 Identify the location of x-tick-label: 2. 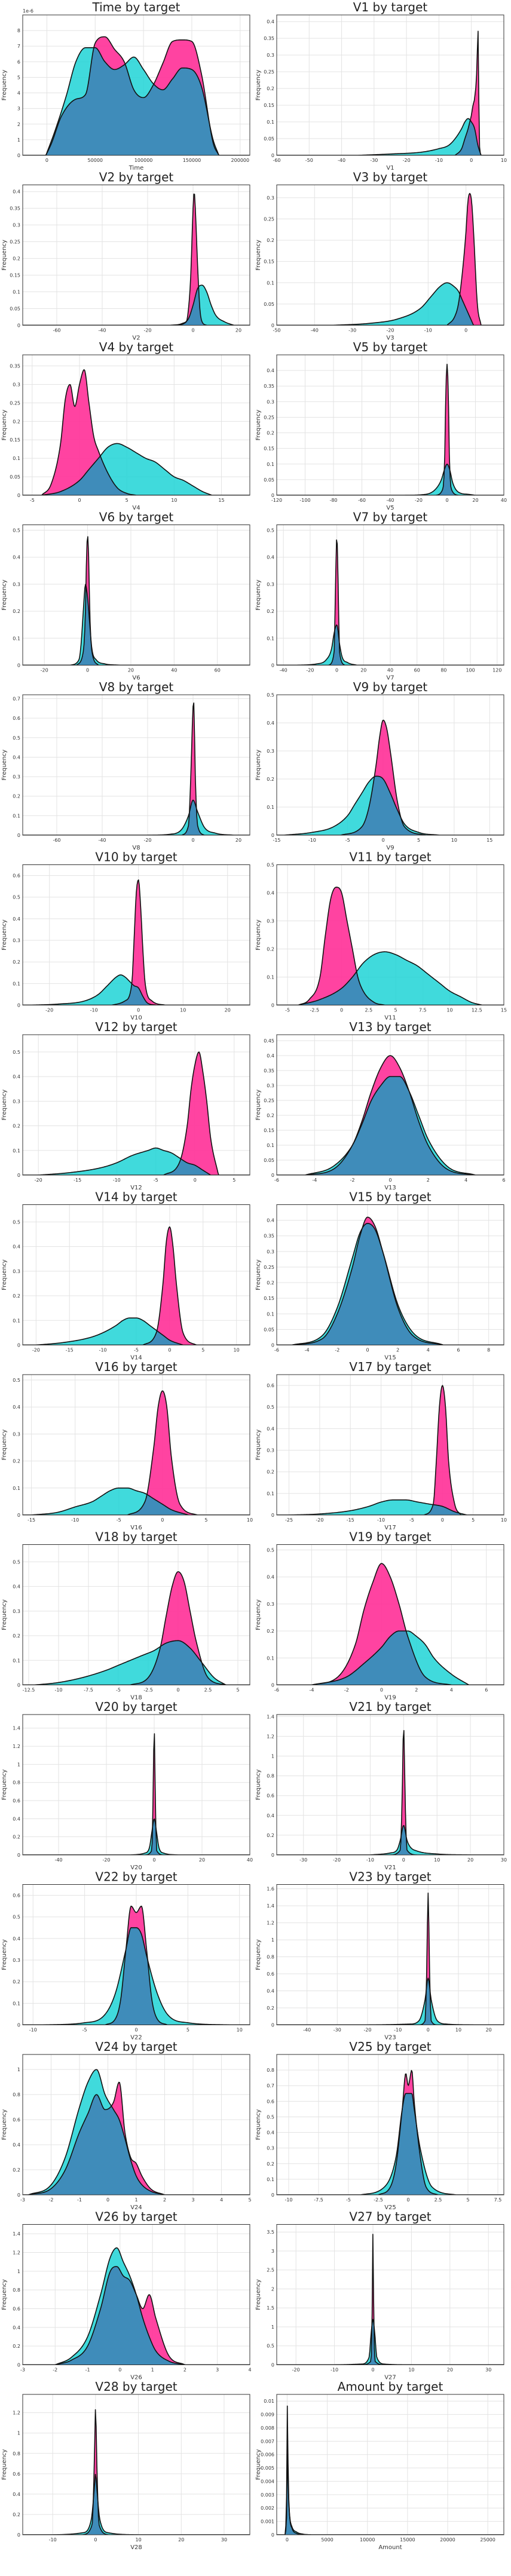
(398, 1350).